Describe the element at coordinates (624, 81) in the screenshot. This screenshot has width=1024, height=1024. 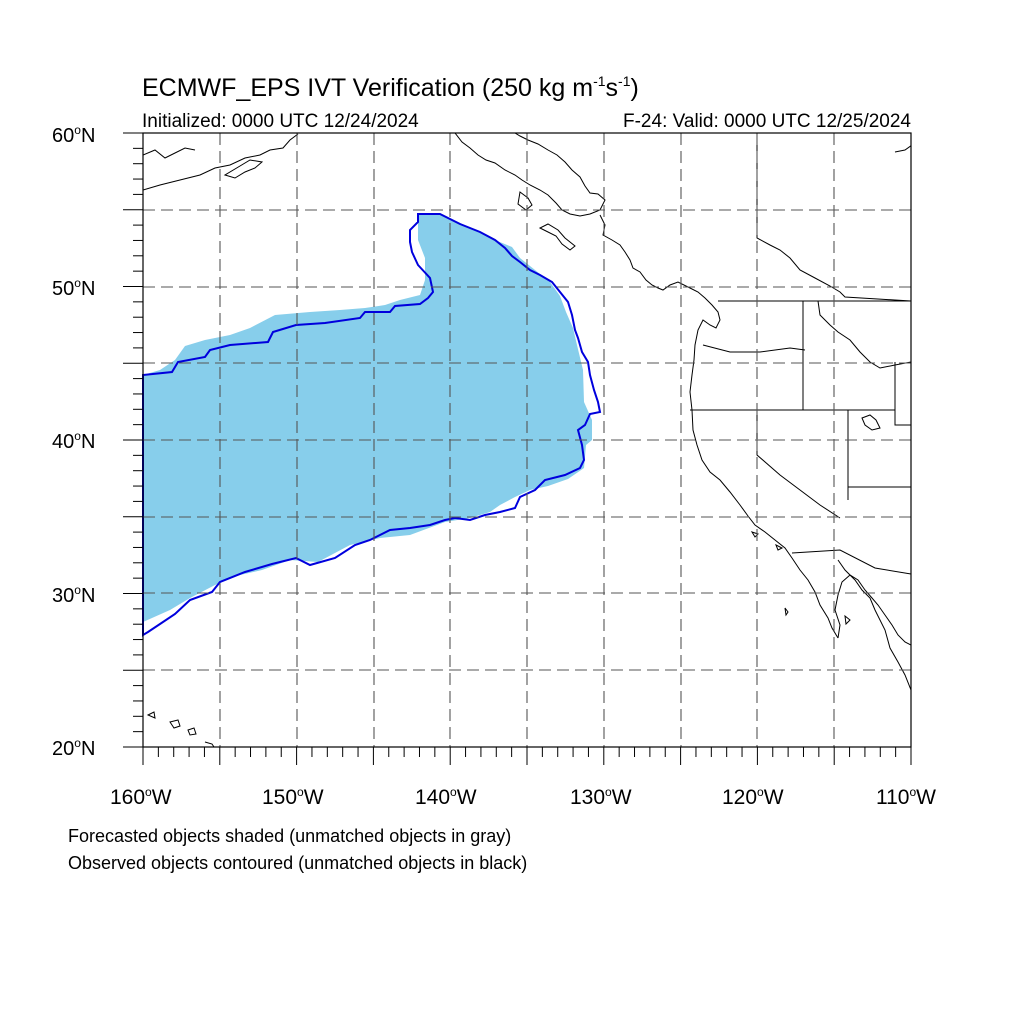
I see `title-exponent-2: -1` at that location.